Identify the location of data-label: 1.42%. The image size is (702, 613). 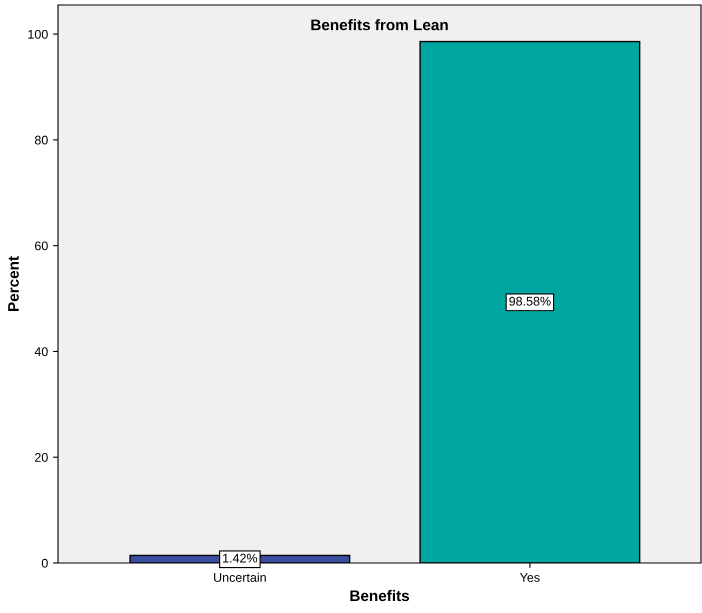
(240, 558).